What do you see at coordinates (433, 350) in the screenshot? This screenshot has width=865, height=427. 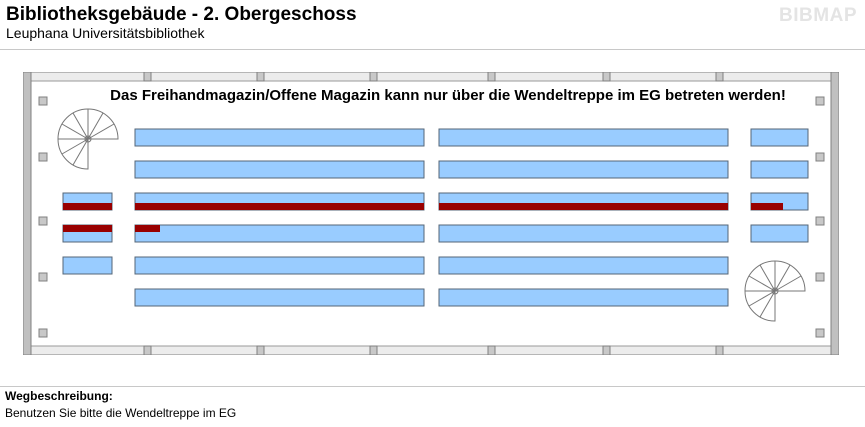 I see `wall-pillars-bottom` at bounding box center [433, 350].